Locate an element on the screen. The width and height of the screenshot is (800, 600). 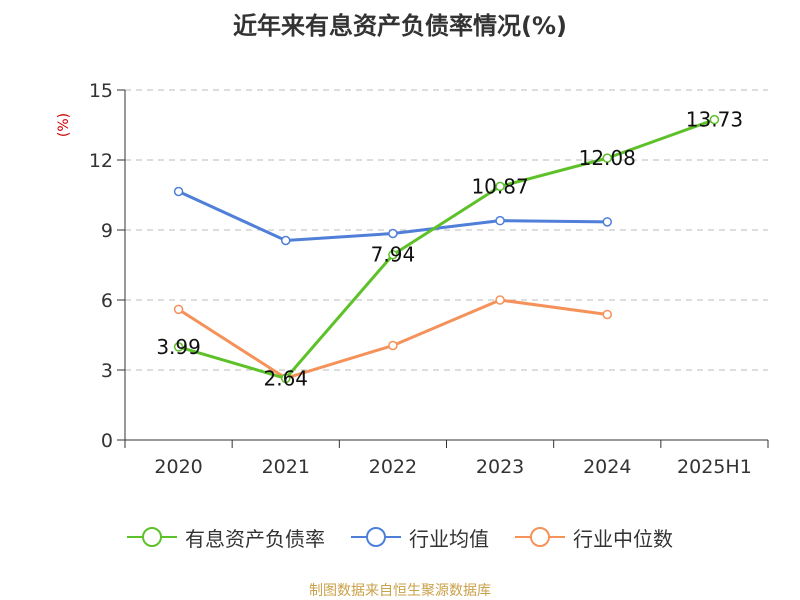
y-tick-label: 12 is located at coordinates (101, 161).